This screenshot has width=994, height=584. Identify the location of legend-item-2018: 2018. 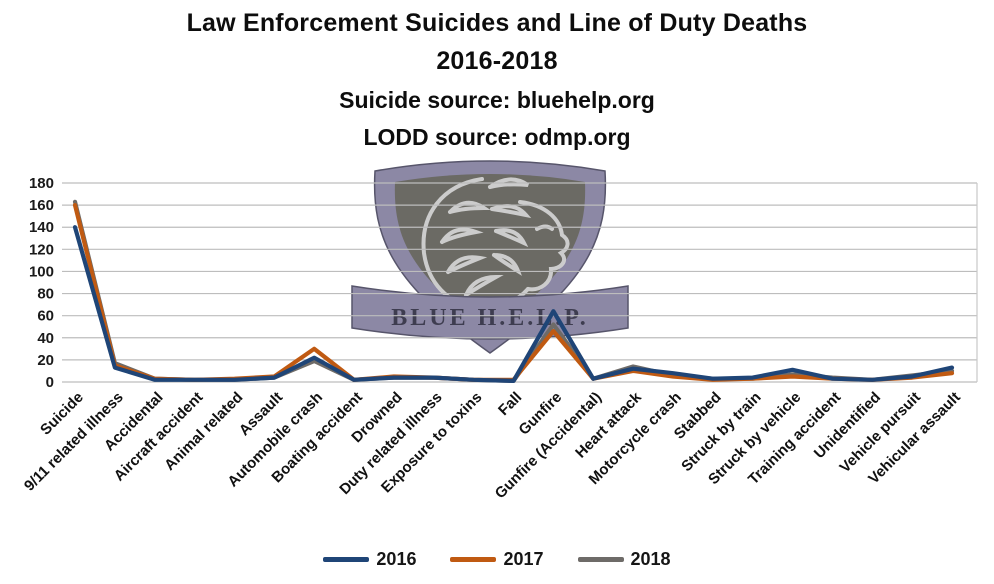
(624, 559).